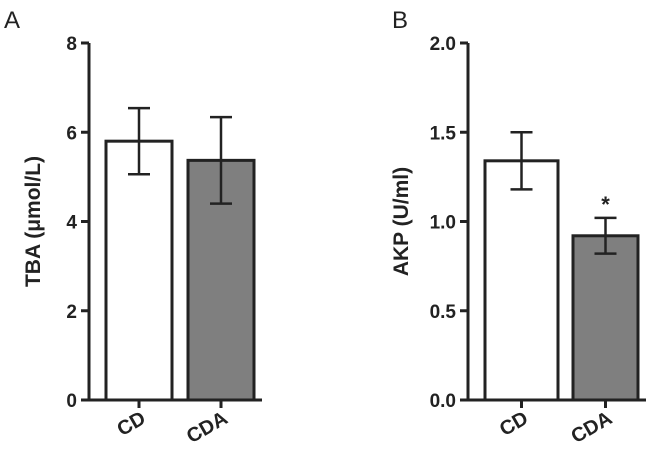  I want to click on y-axis-label: TBA (μmol/L), so click(33, 221).